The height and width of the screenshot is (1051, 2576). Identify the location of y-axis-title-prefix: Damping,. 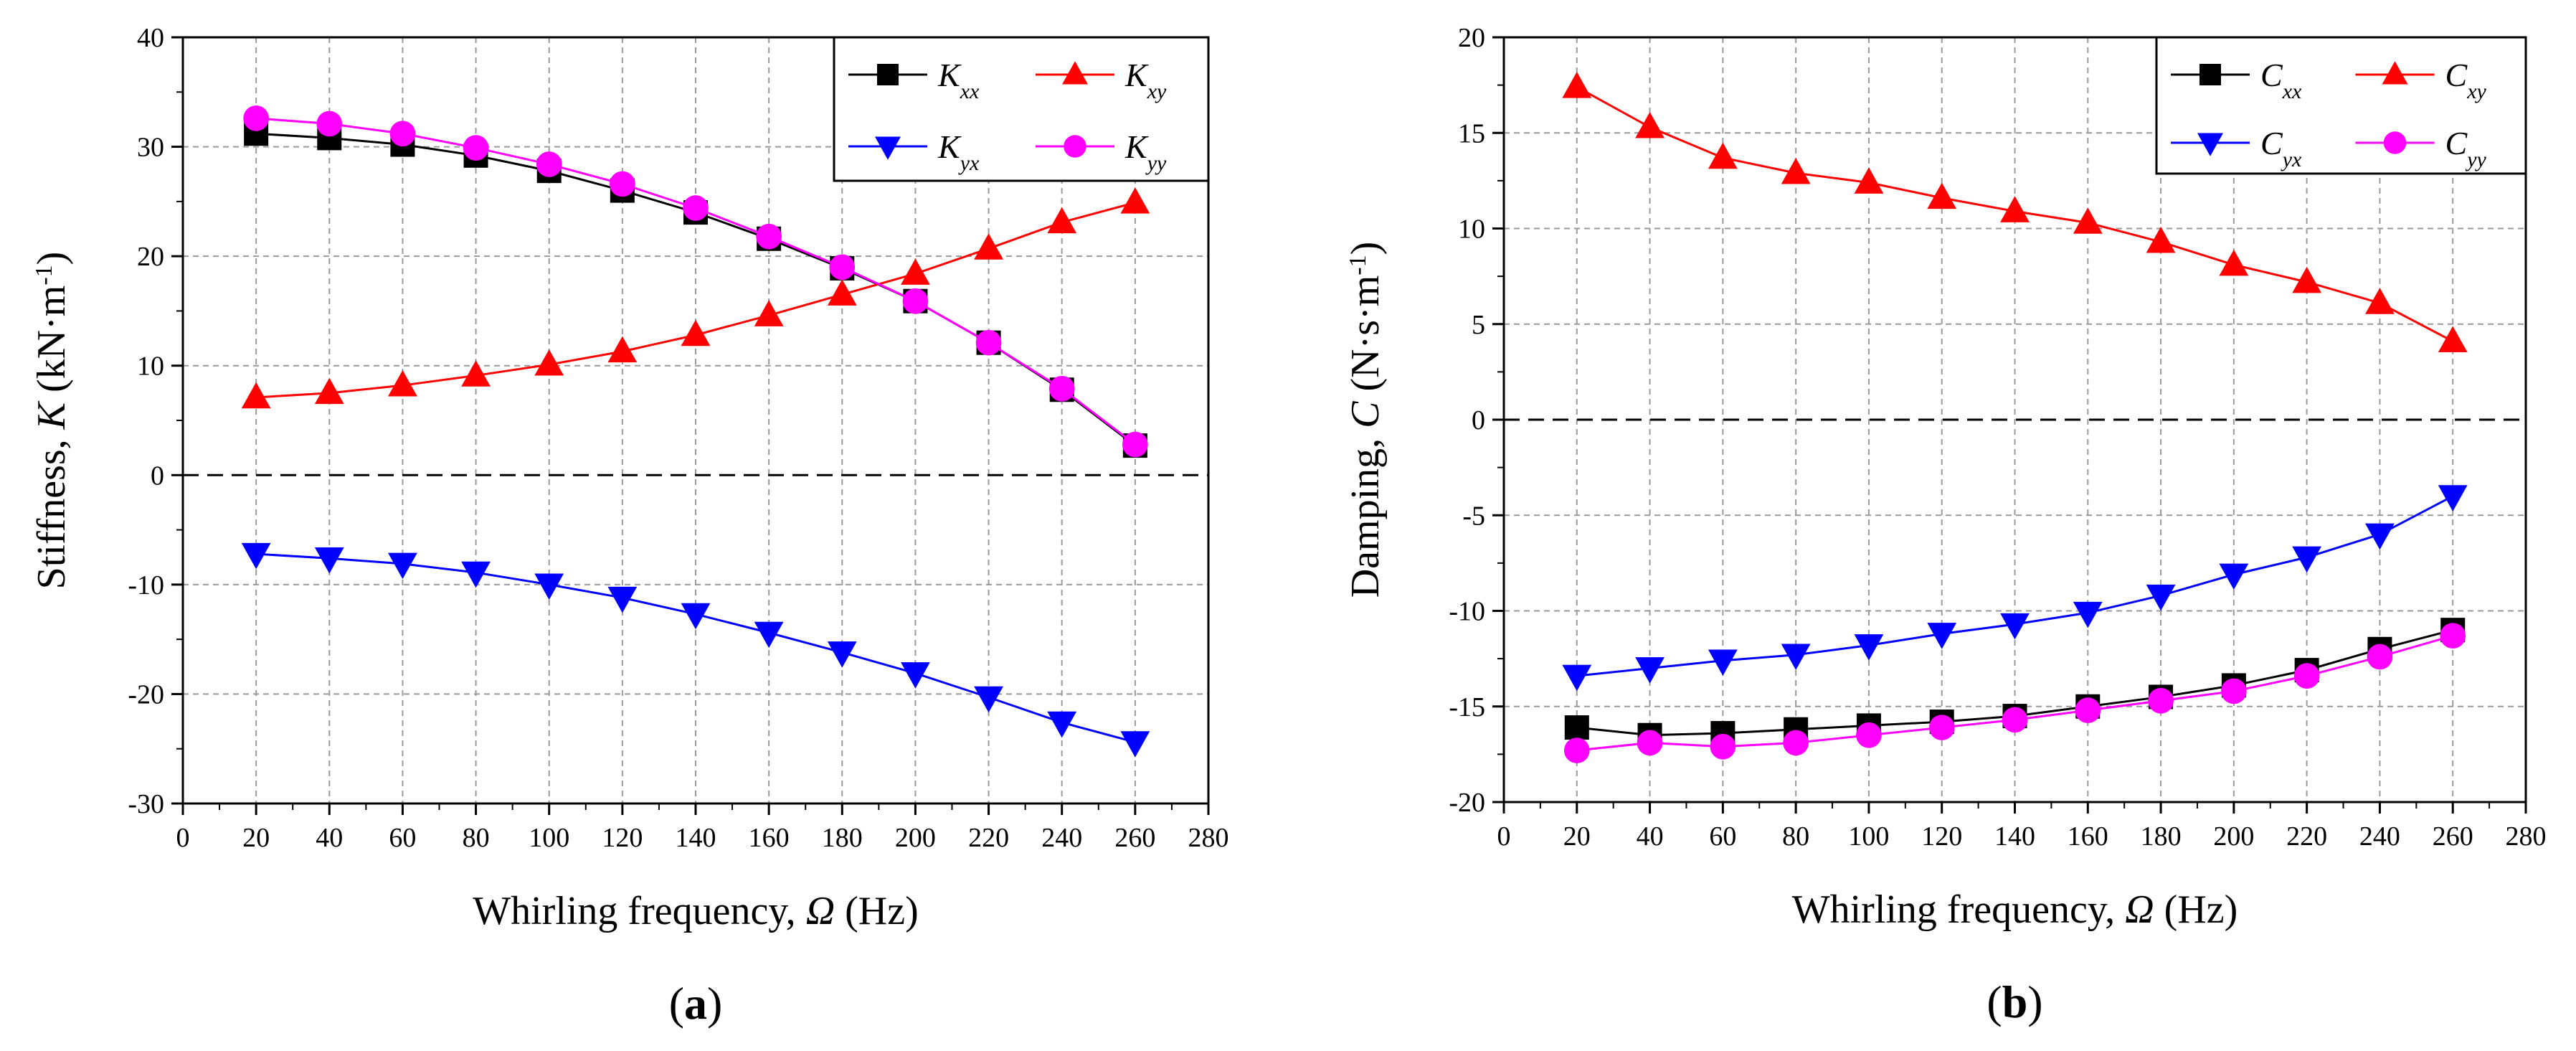
(1365, 513).